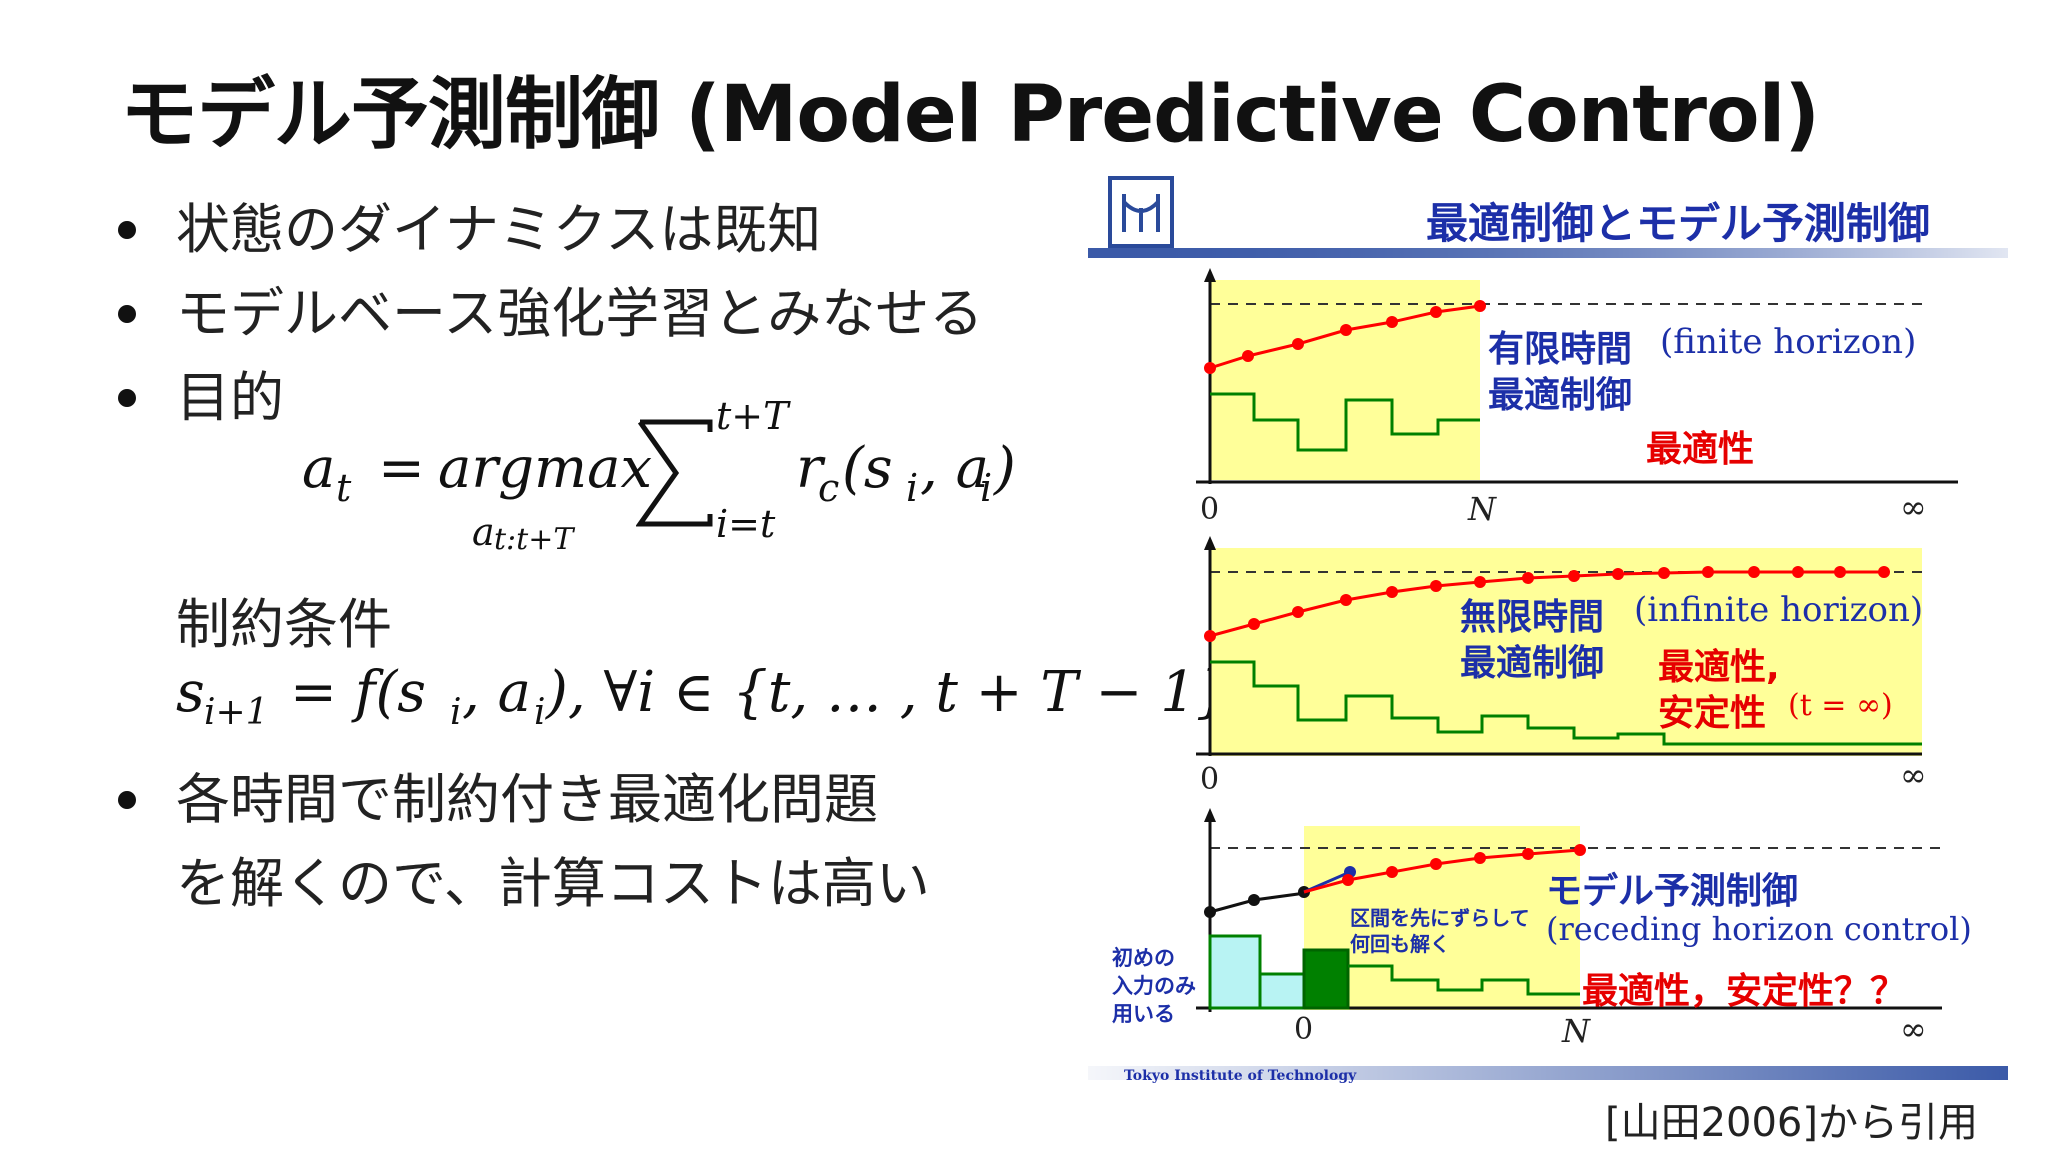 The width and height of the screenshot is (2048, 1152). Describe the element at coordinates (889, 692) in the screenshot. I see `con-rest3: ), ∀i ∈ {t, … , t + T − 1}` at that location.